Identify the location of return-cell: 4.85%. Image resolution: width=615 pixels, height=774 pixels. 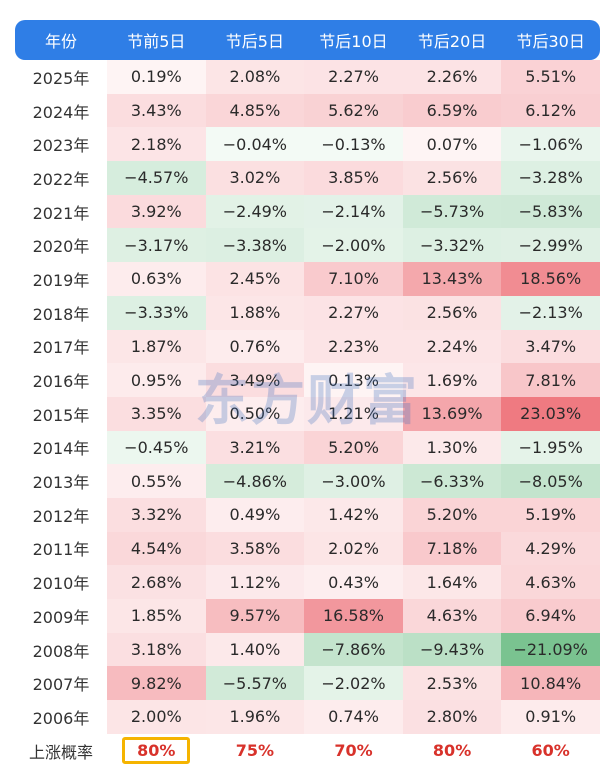
(255, 110).